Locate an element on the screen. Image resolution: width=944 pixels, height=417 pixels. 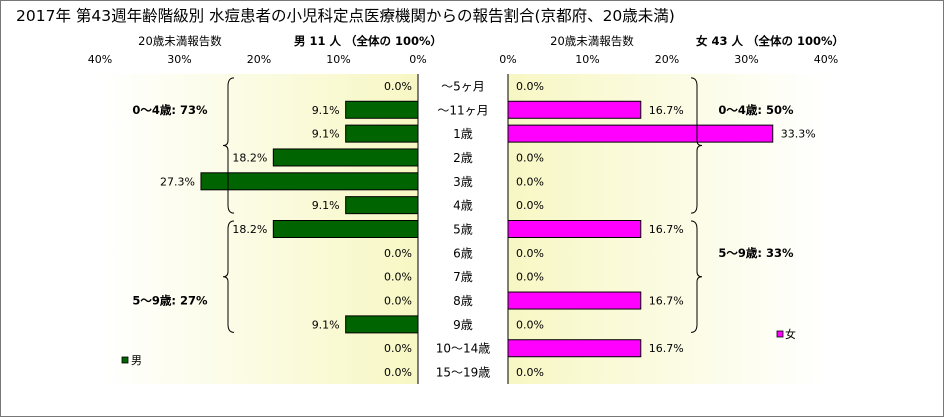
male-annotation-5-9: 5～9歳: 27% is located at coordinates (170, 301).